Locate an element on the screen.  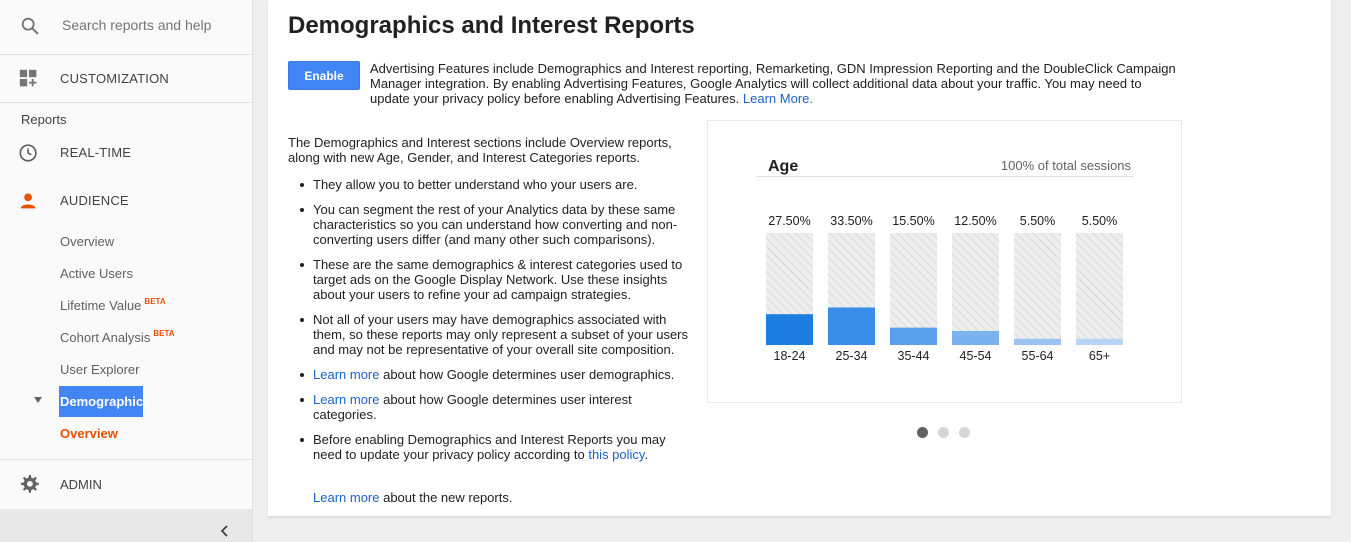
person-icon is located at coordinates (28, 201).